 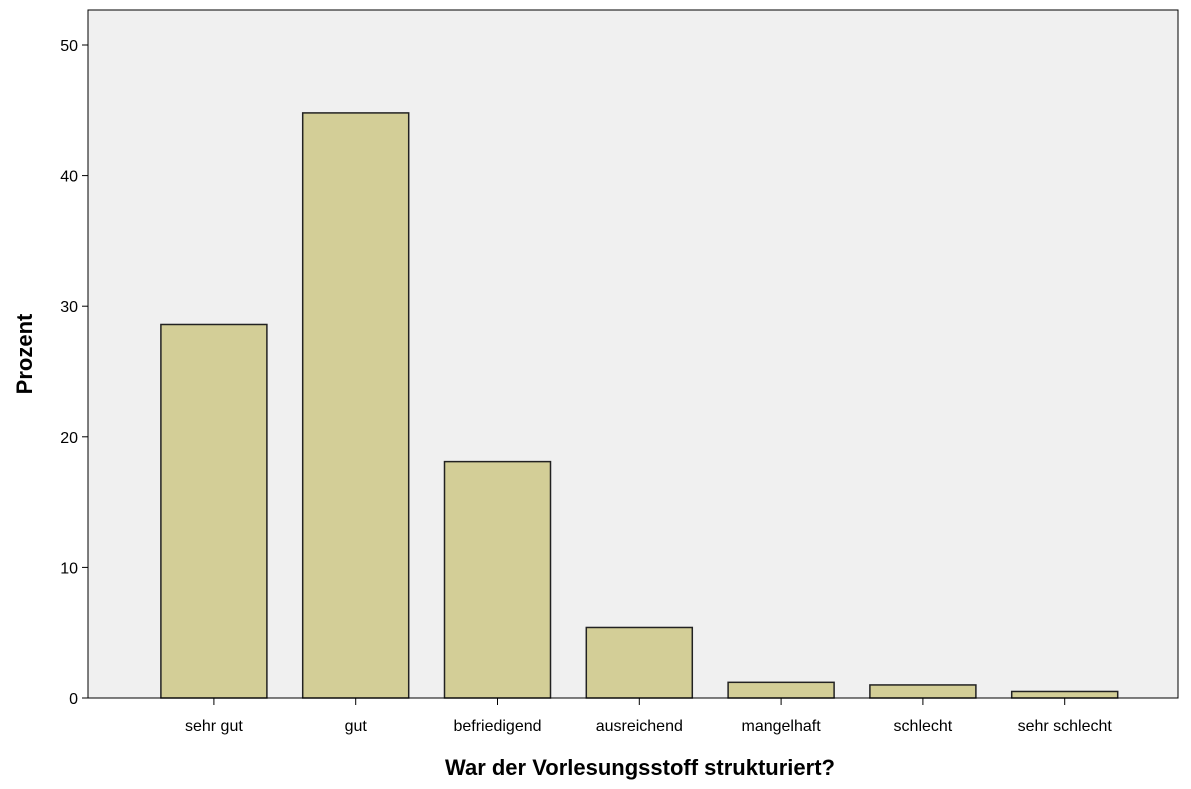 I want to click on y-tick-label: 50, so click(x=69, y=46).